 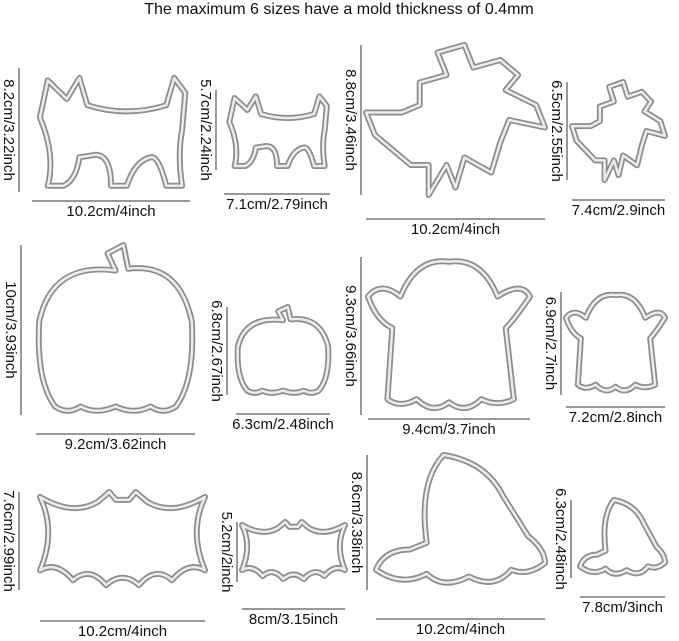 I want to click on width-label: 6.3cm/2.48inch, so click(x=283, y=424).